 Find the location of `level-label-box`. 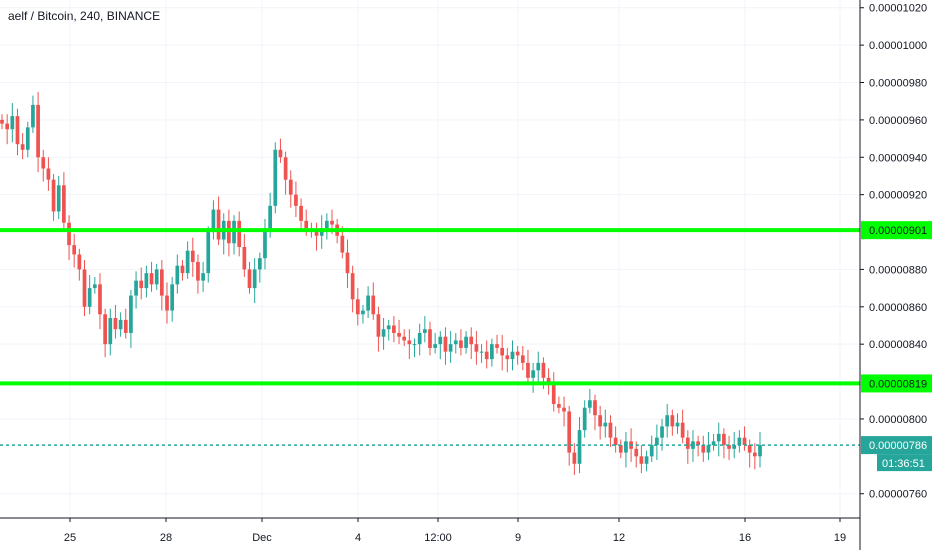

level-label-box is located at coordinates (896, 383).